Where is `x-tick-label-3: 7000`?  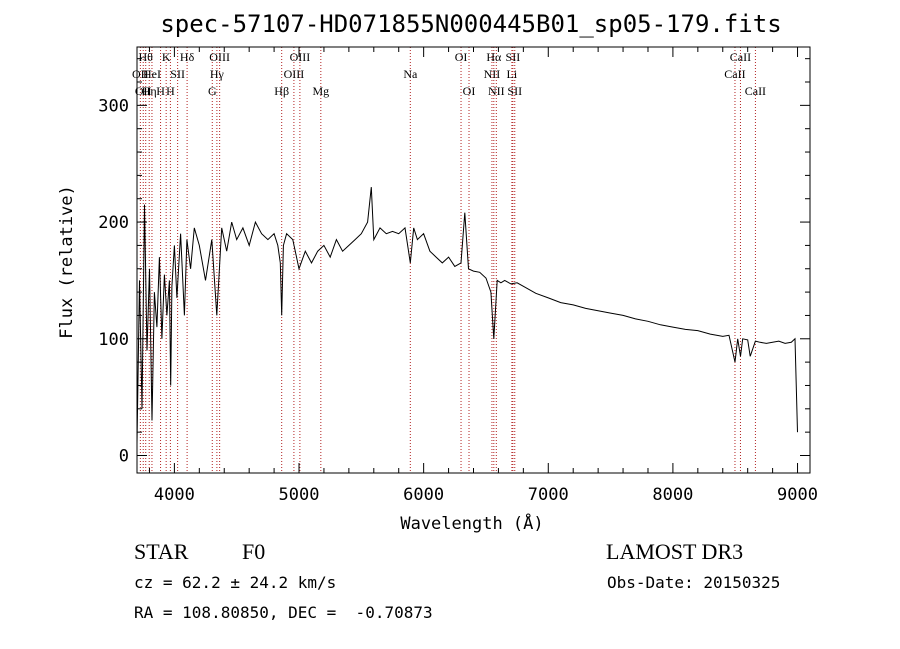
x-tick-label-3: 7000 is located at coordinates (548, 495).